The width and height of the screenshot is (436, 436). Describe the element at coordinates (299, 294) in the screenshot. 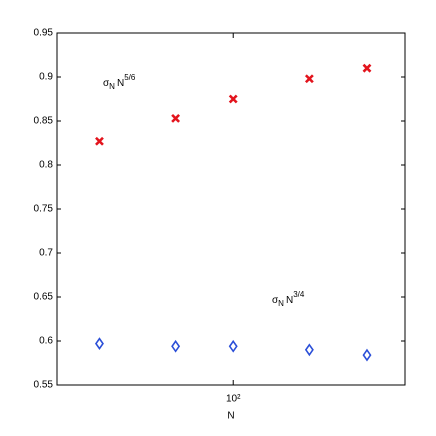

I see `annotation-superscript: 3/4` at that location.